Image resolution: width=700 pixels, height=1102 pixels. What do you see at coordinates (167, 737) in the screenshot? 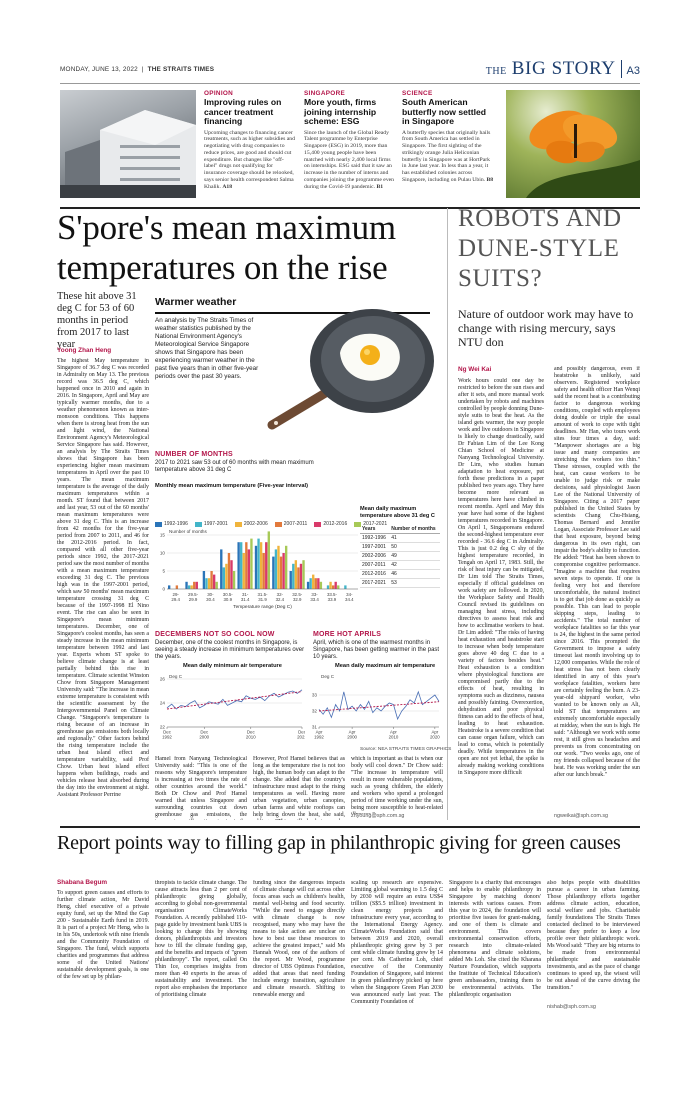
I see `x-tick-label: 1992` at bounding box center [167, 737].